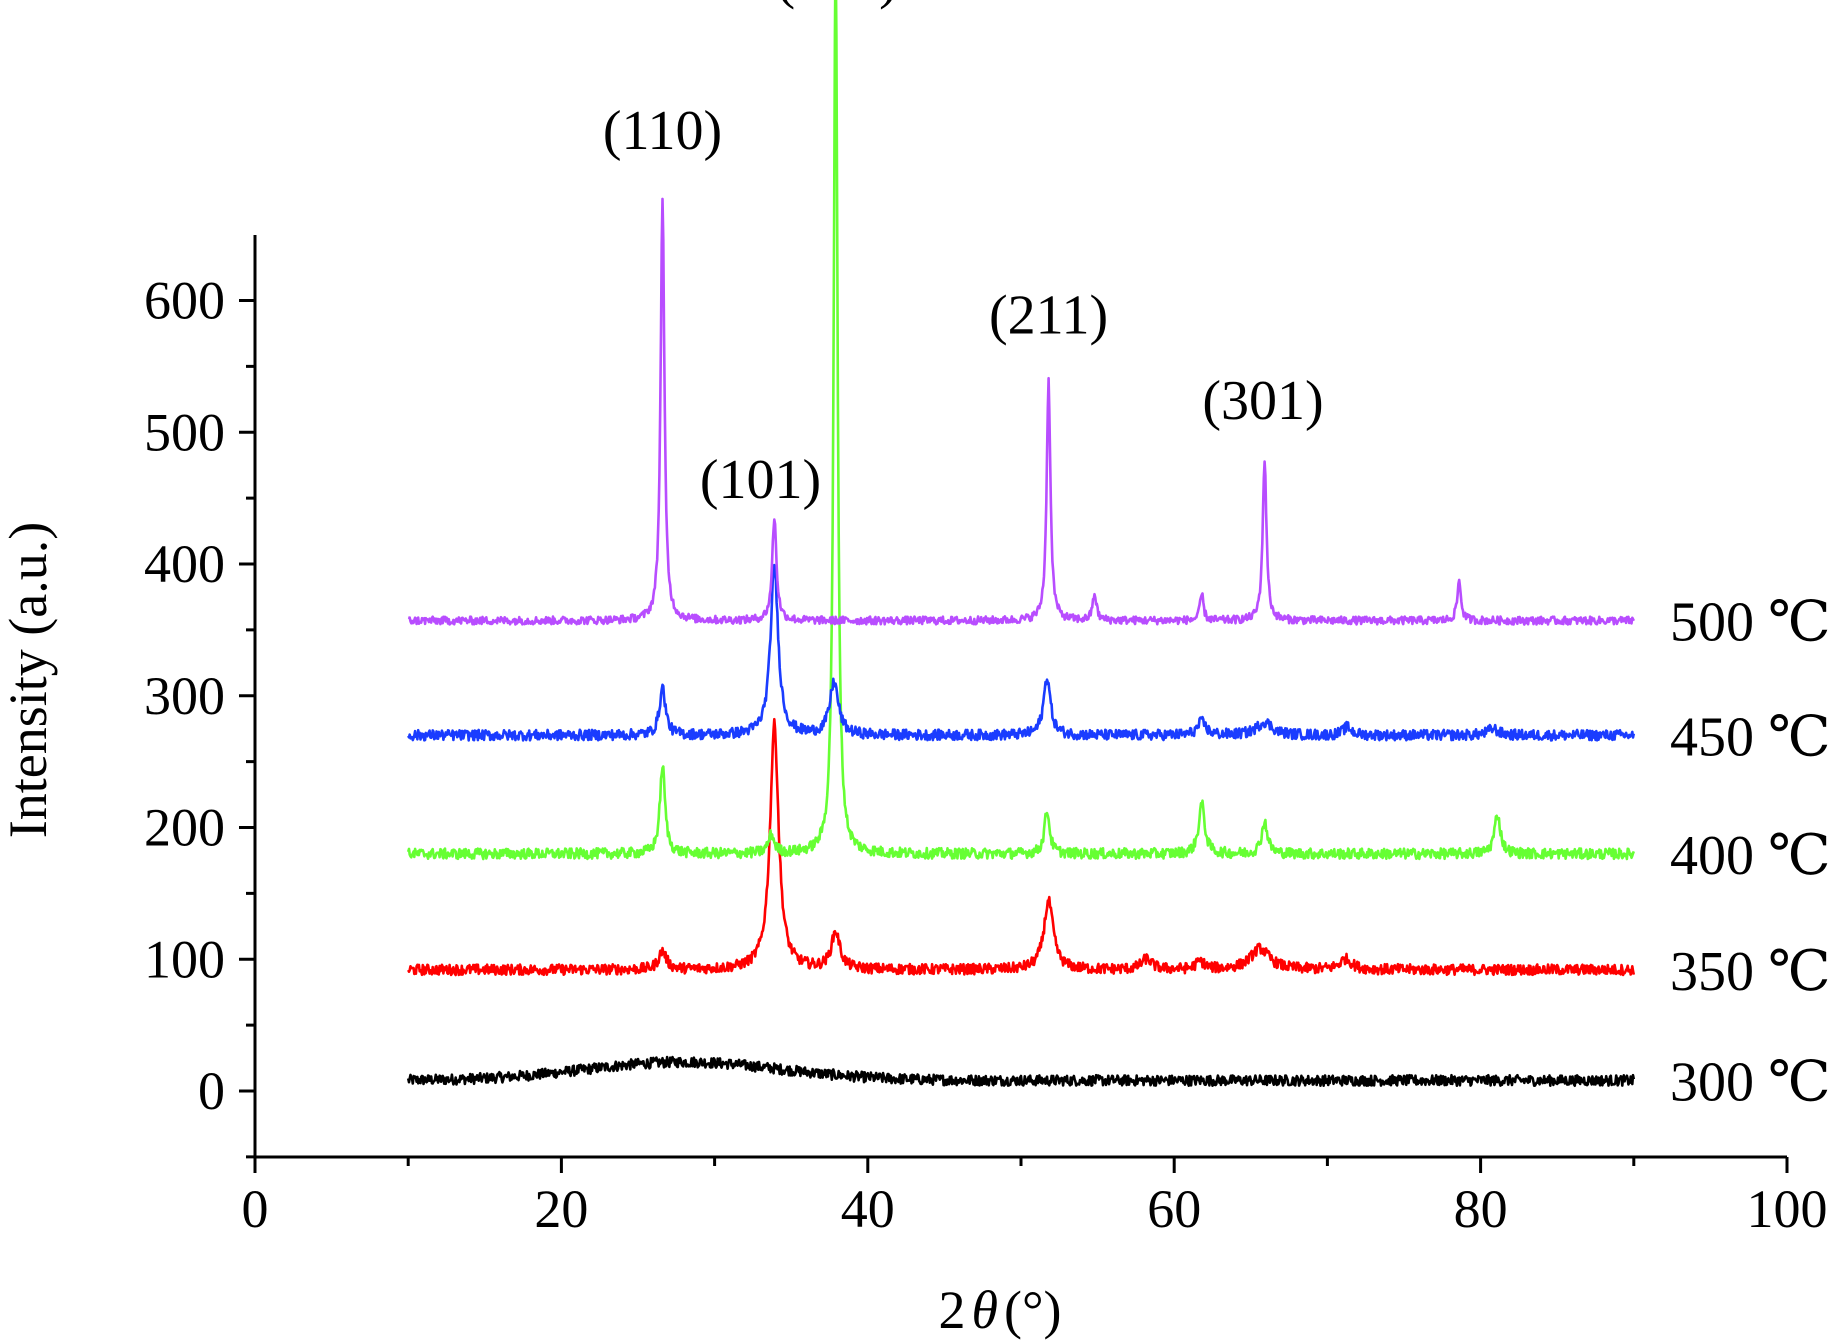 This screenshot has width=1840, height=1343. Describe the element at coordinates (1481, 1209) in the screenshot. I see `x-tick-label: 80` at that location.